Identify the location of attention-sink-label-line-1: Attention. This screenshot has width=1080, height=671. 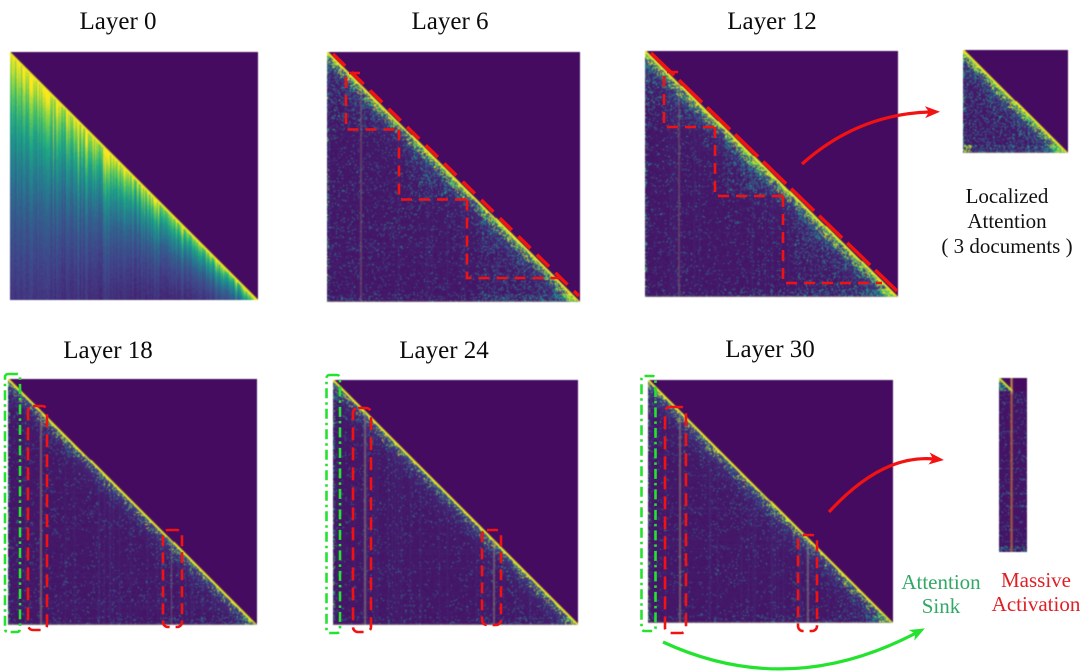
(941, 582).